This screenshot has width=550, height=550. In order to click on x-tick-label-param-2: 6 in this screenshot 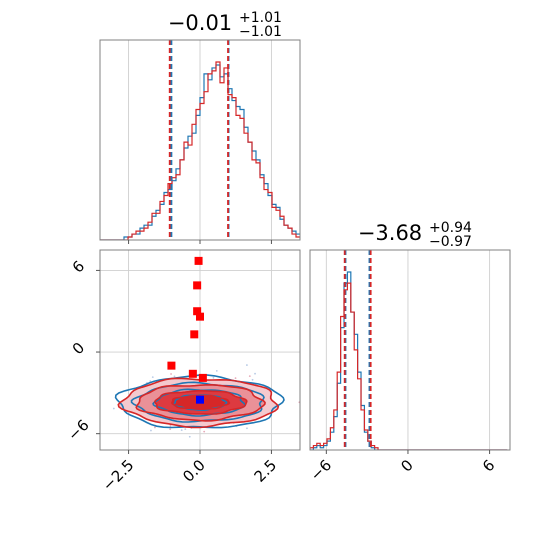, I will do `click(488, 465)`.